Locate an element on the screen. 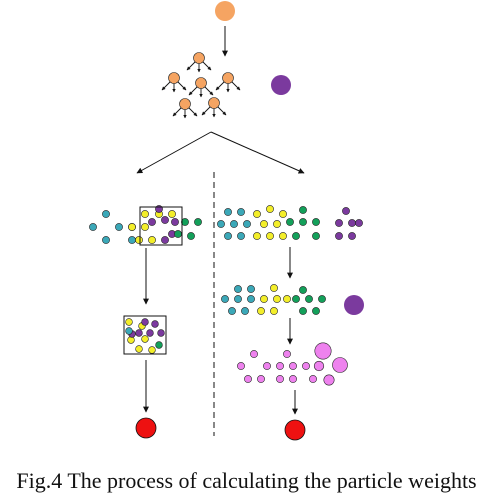 The width and height of the screenshot is (493, 503). result-right is located at coordinates (295, 430).